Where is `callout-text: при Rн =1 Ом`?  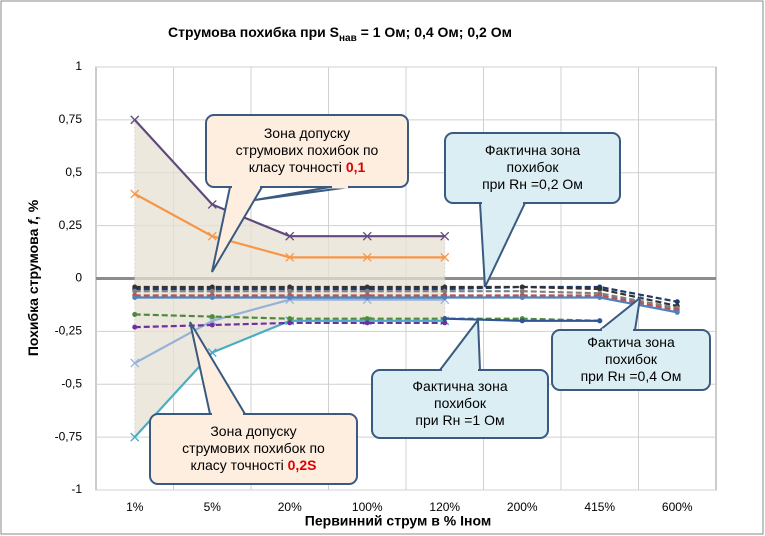
callout-text: при Rн =1 Ом is located at coordinates (459, 420).